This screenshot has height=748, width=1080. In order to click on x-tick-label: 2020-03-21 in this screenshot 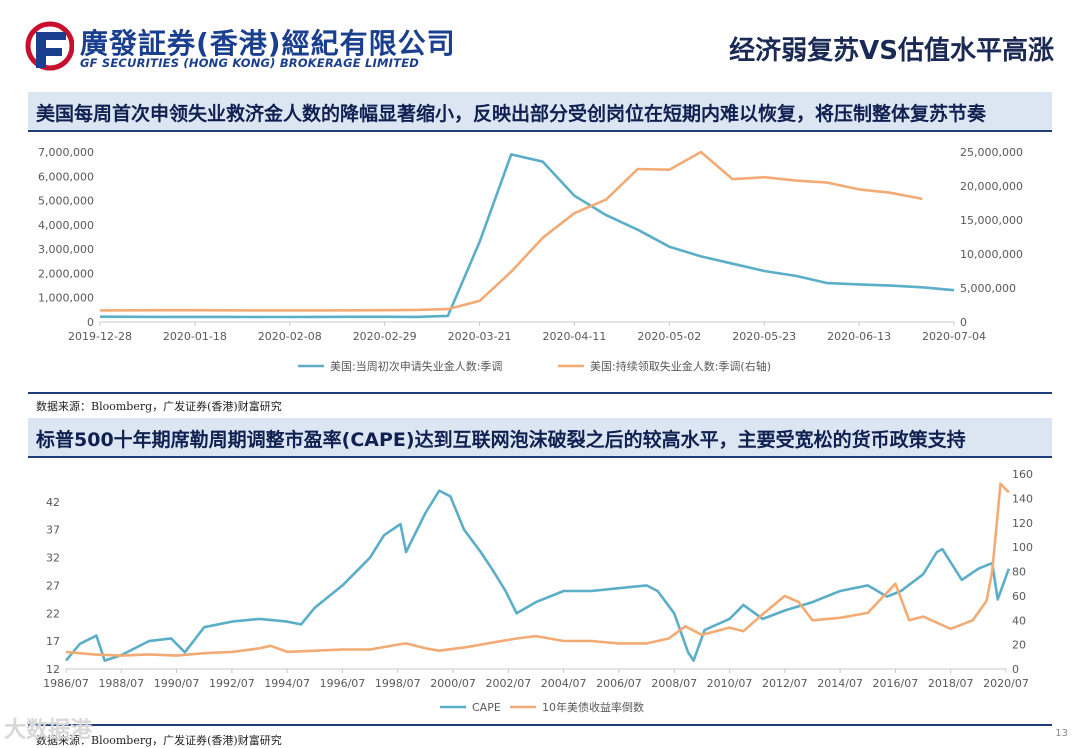, I will do `click(480, 336)`.